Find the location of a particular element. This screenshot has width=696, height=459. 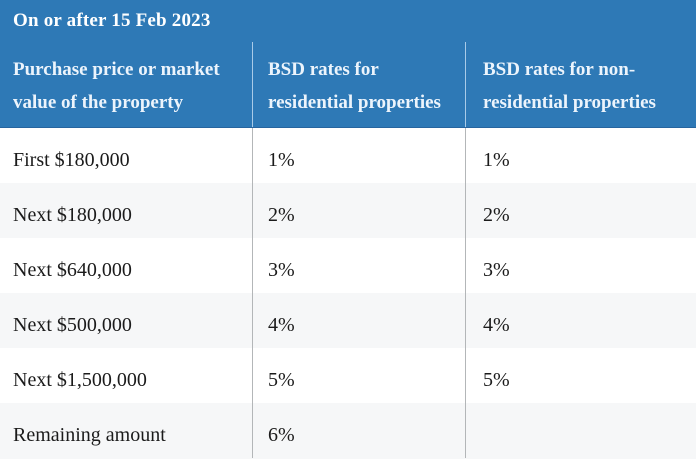

column-header-non-residential-rates: BSD rates for non-residential properties is located at coordinates (580, 84).